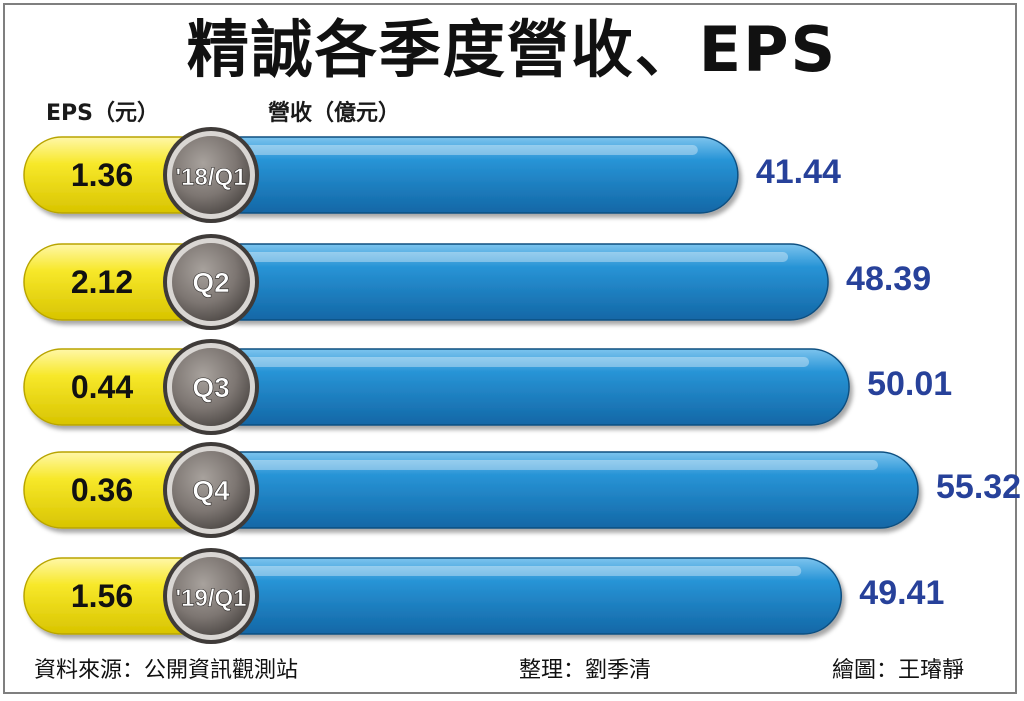 The width and height of the screenshot is (1024, 701). I want to click on chart-row-4: 0.36 Q4 55.32, so click(522, 490).